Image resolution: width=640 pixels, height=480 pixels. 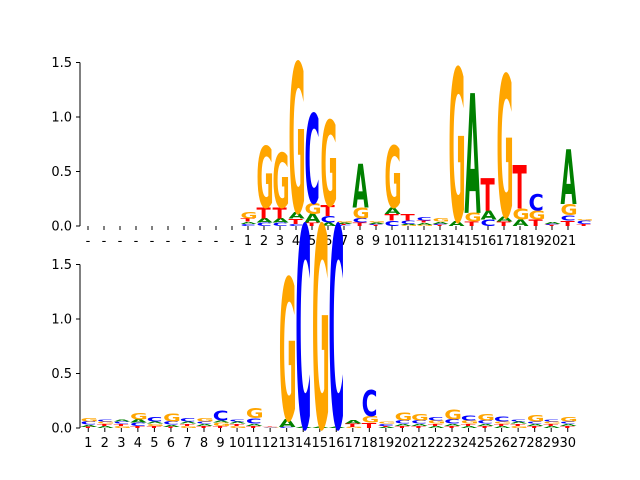 I want to click on x-tick-label: 10, so click(x=237, y=443).